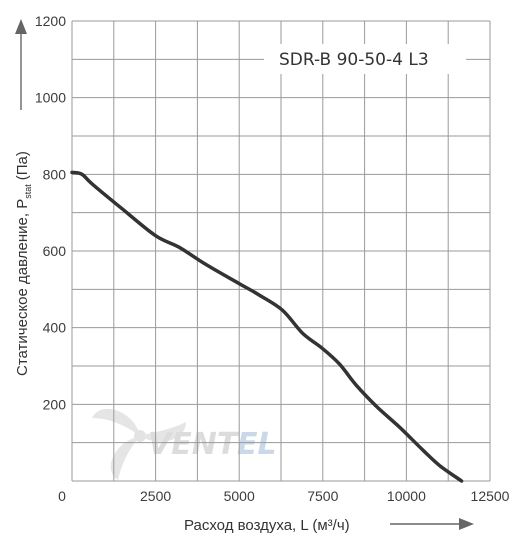  I want to click on y-tick-label: 400, so click(55, 328).